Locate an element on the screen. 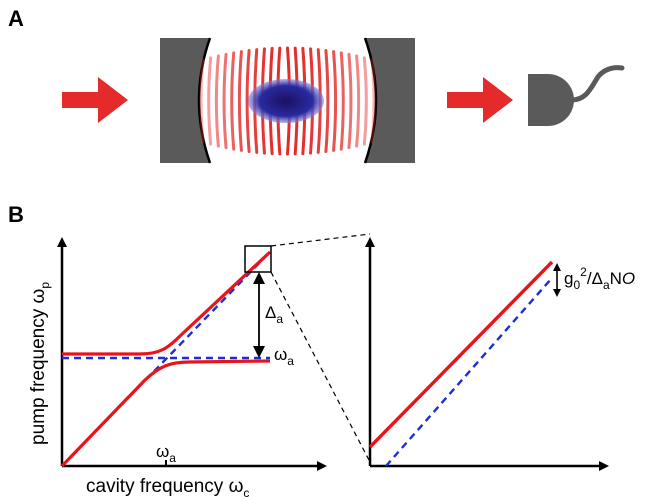 The height and width of the screenshot is (497, 650). delta-label: Δa is located at coordinates (274, 314).